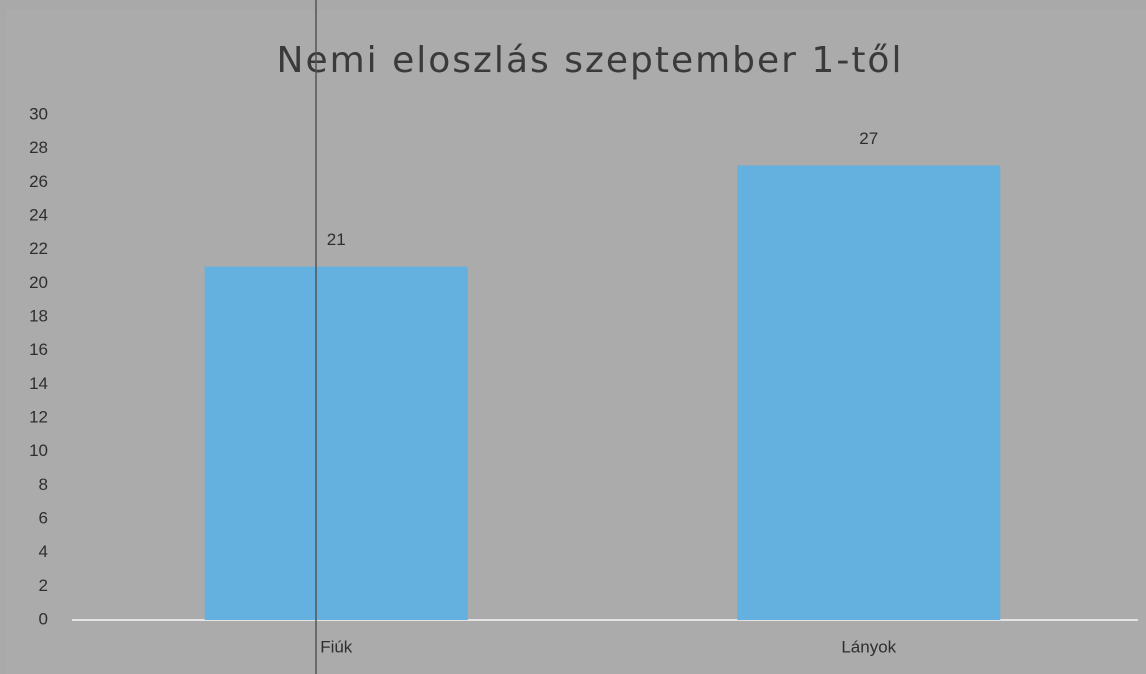 The image size is (1146, 674). What do you see at coordinates (38, 248) in the screenshot?
I see `y-tick-label: 22` at bounding box center [38, 248].